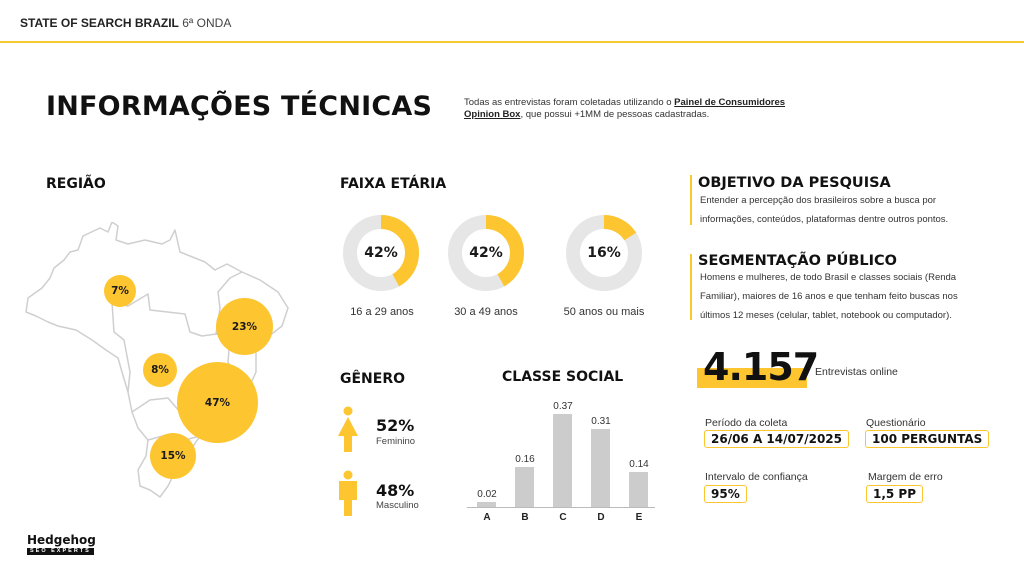 The image size is (1024, 576). Describe the element at coordinates (905, 477) in the screenshot. I see `margem-label: Margem de erro` at that location.